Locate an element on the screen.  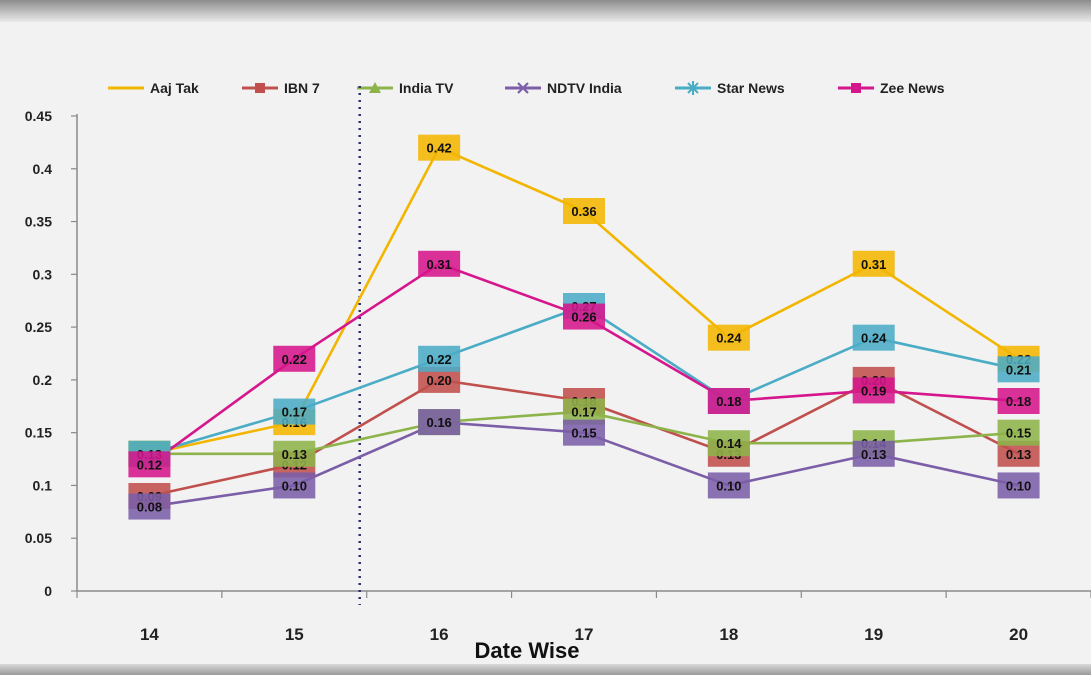
data-label-ndtv-india: 0.15 is located at coordinates (583, 433).